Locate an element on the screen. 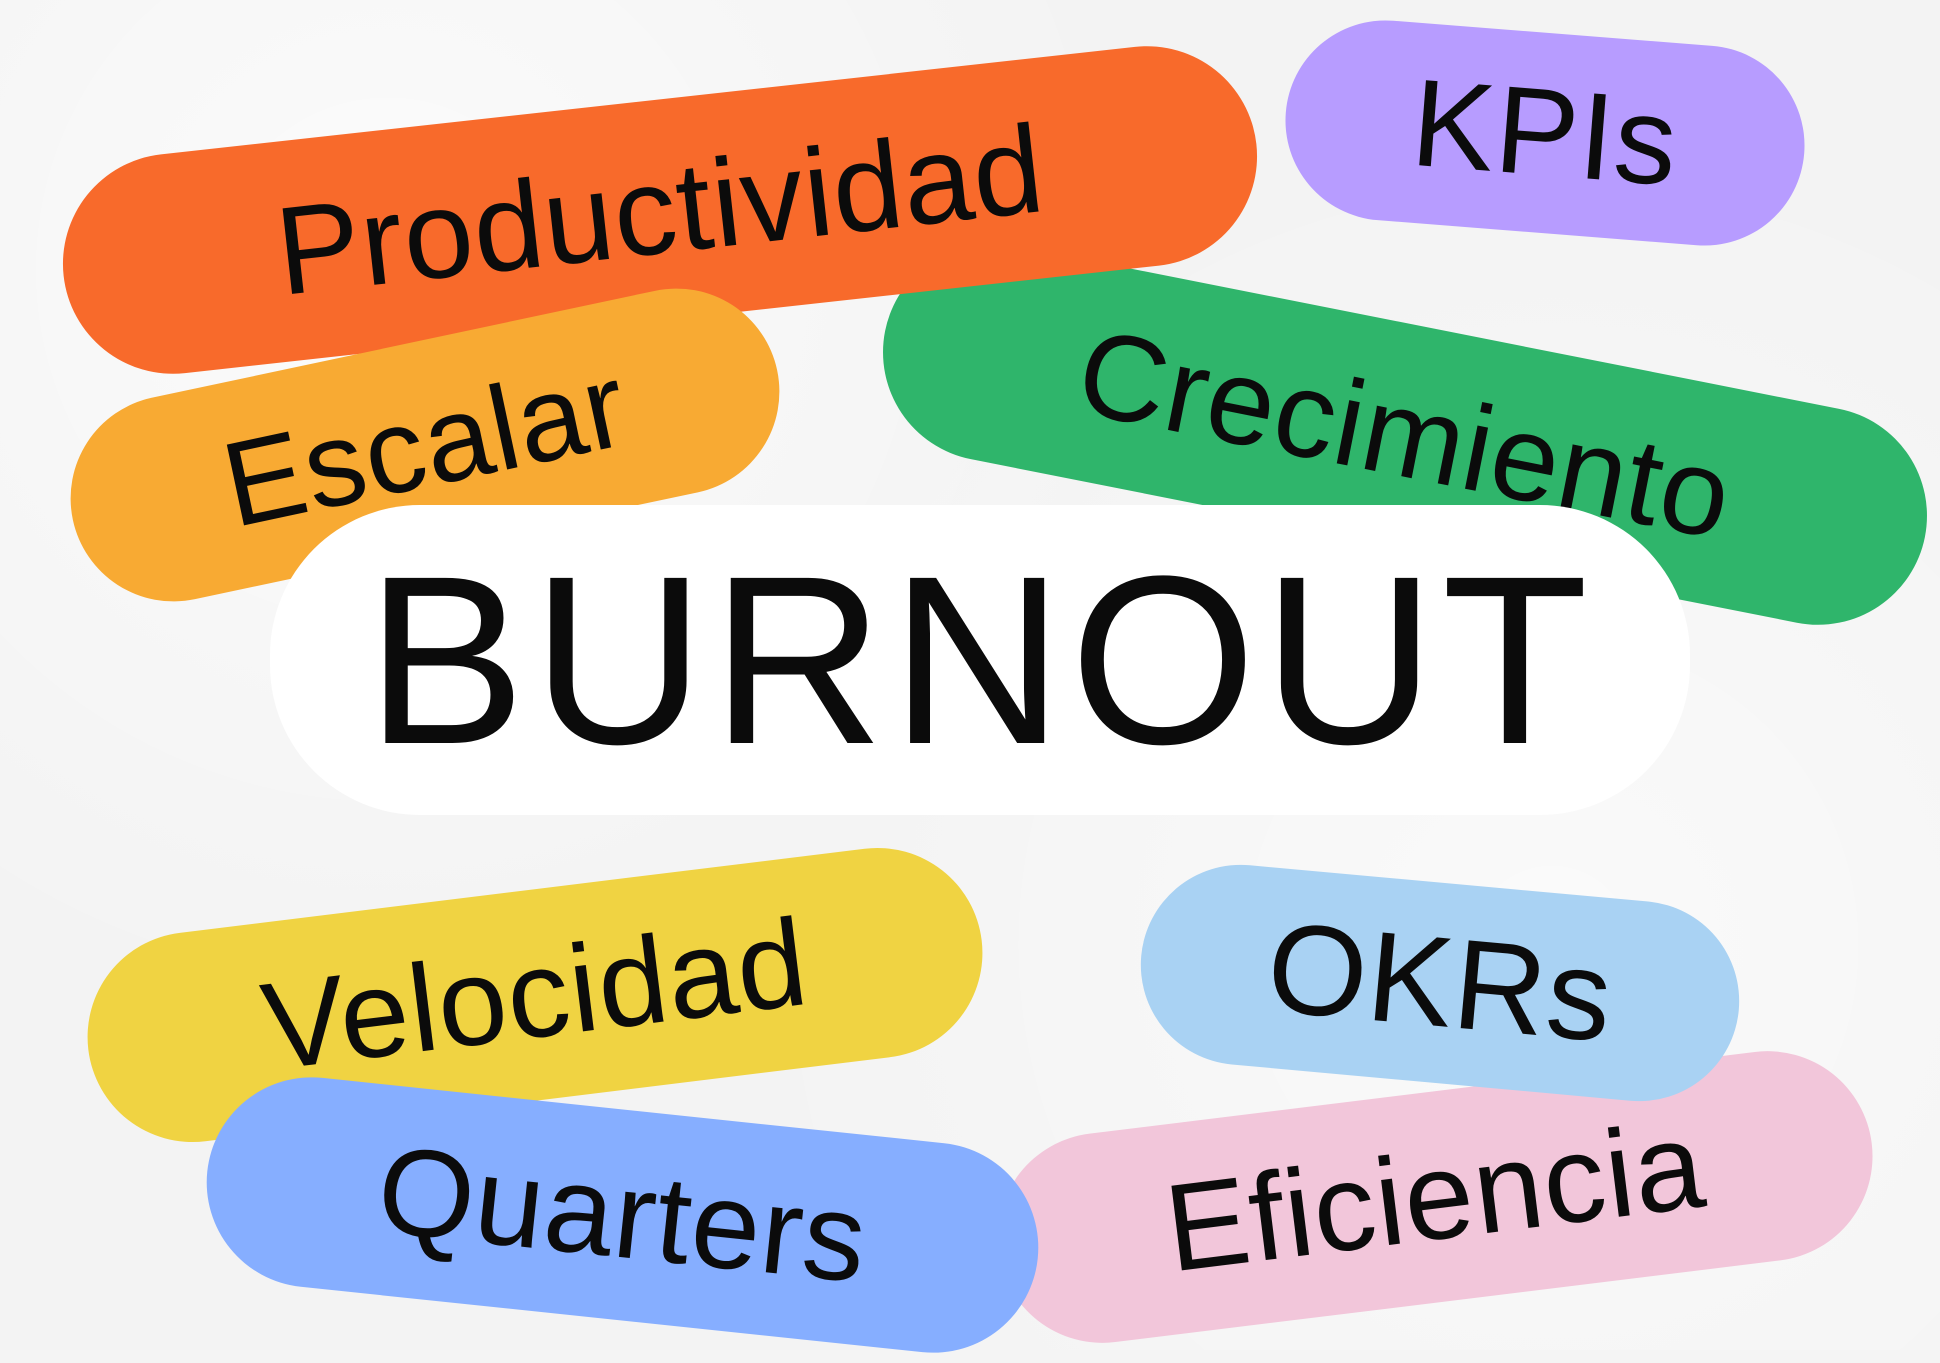  okrs-pill: OKRs is located at coordinates (1440, 983).